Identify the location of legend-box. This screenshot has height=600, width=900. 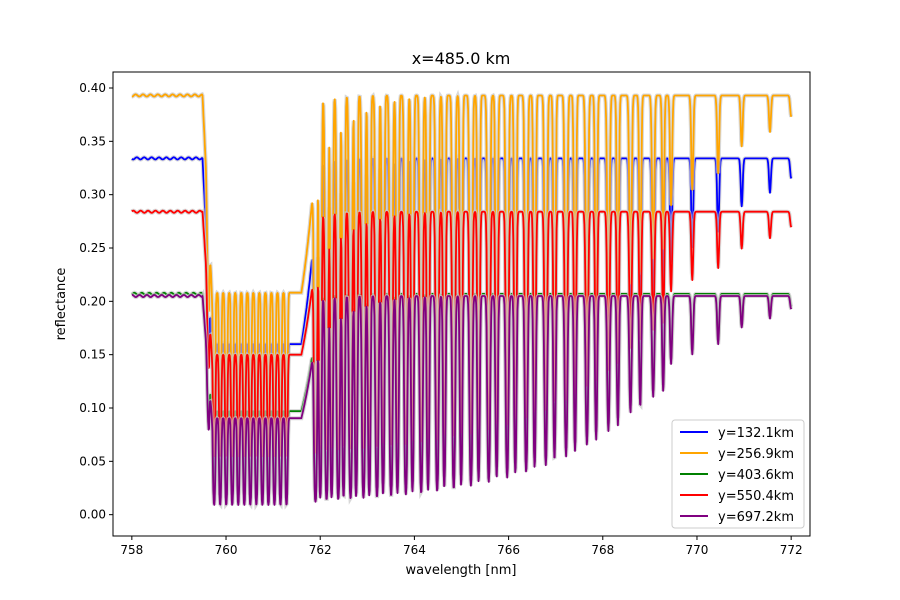
(738, 474).